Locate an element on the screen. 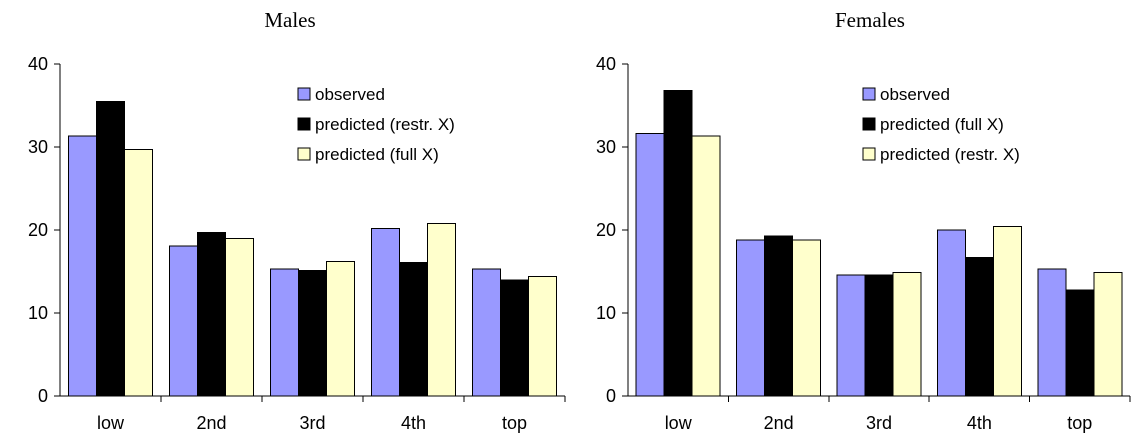  chart-title: Males is located at coordinates (289, 20).